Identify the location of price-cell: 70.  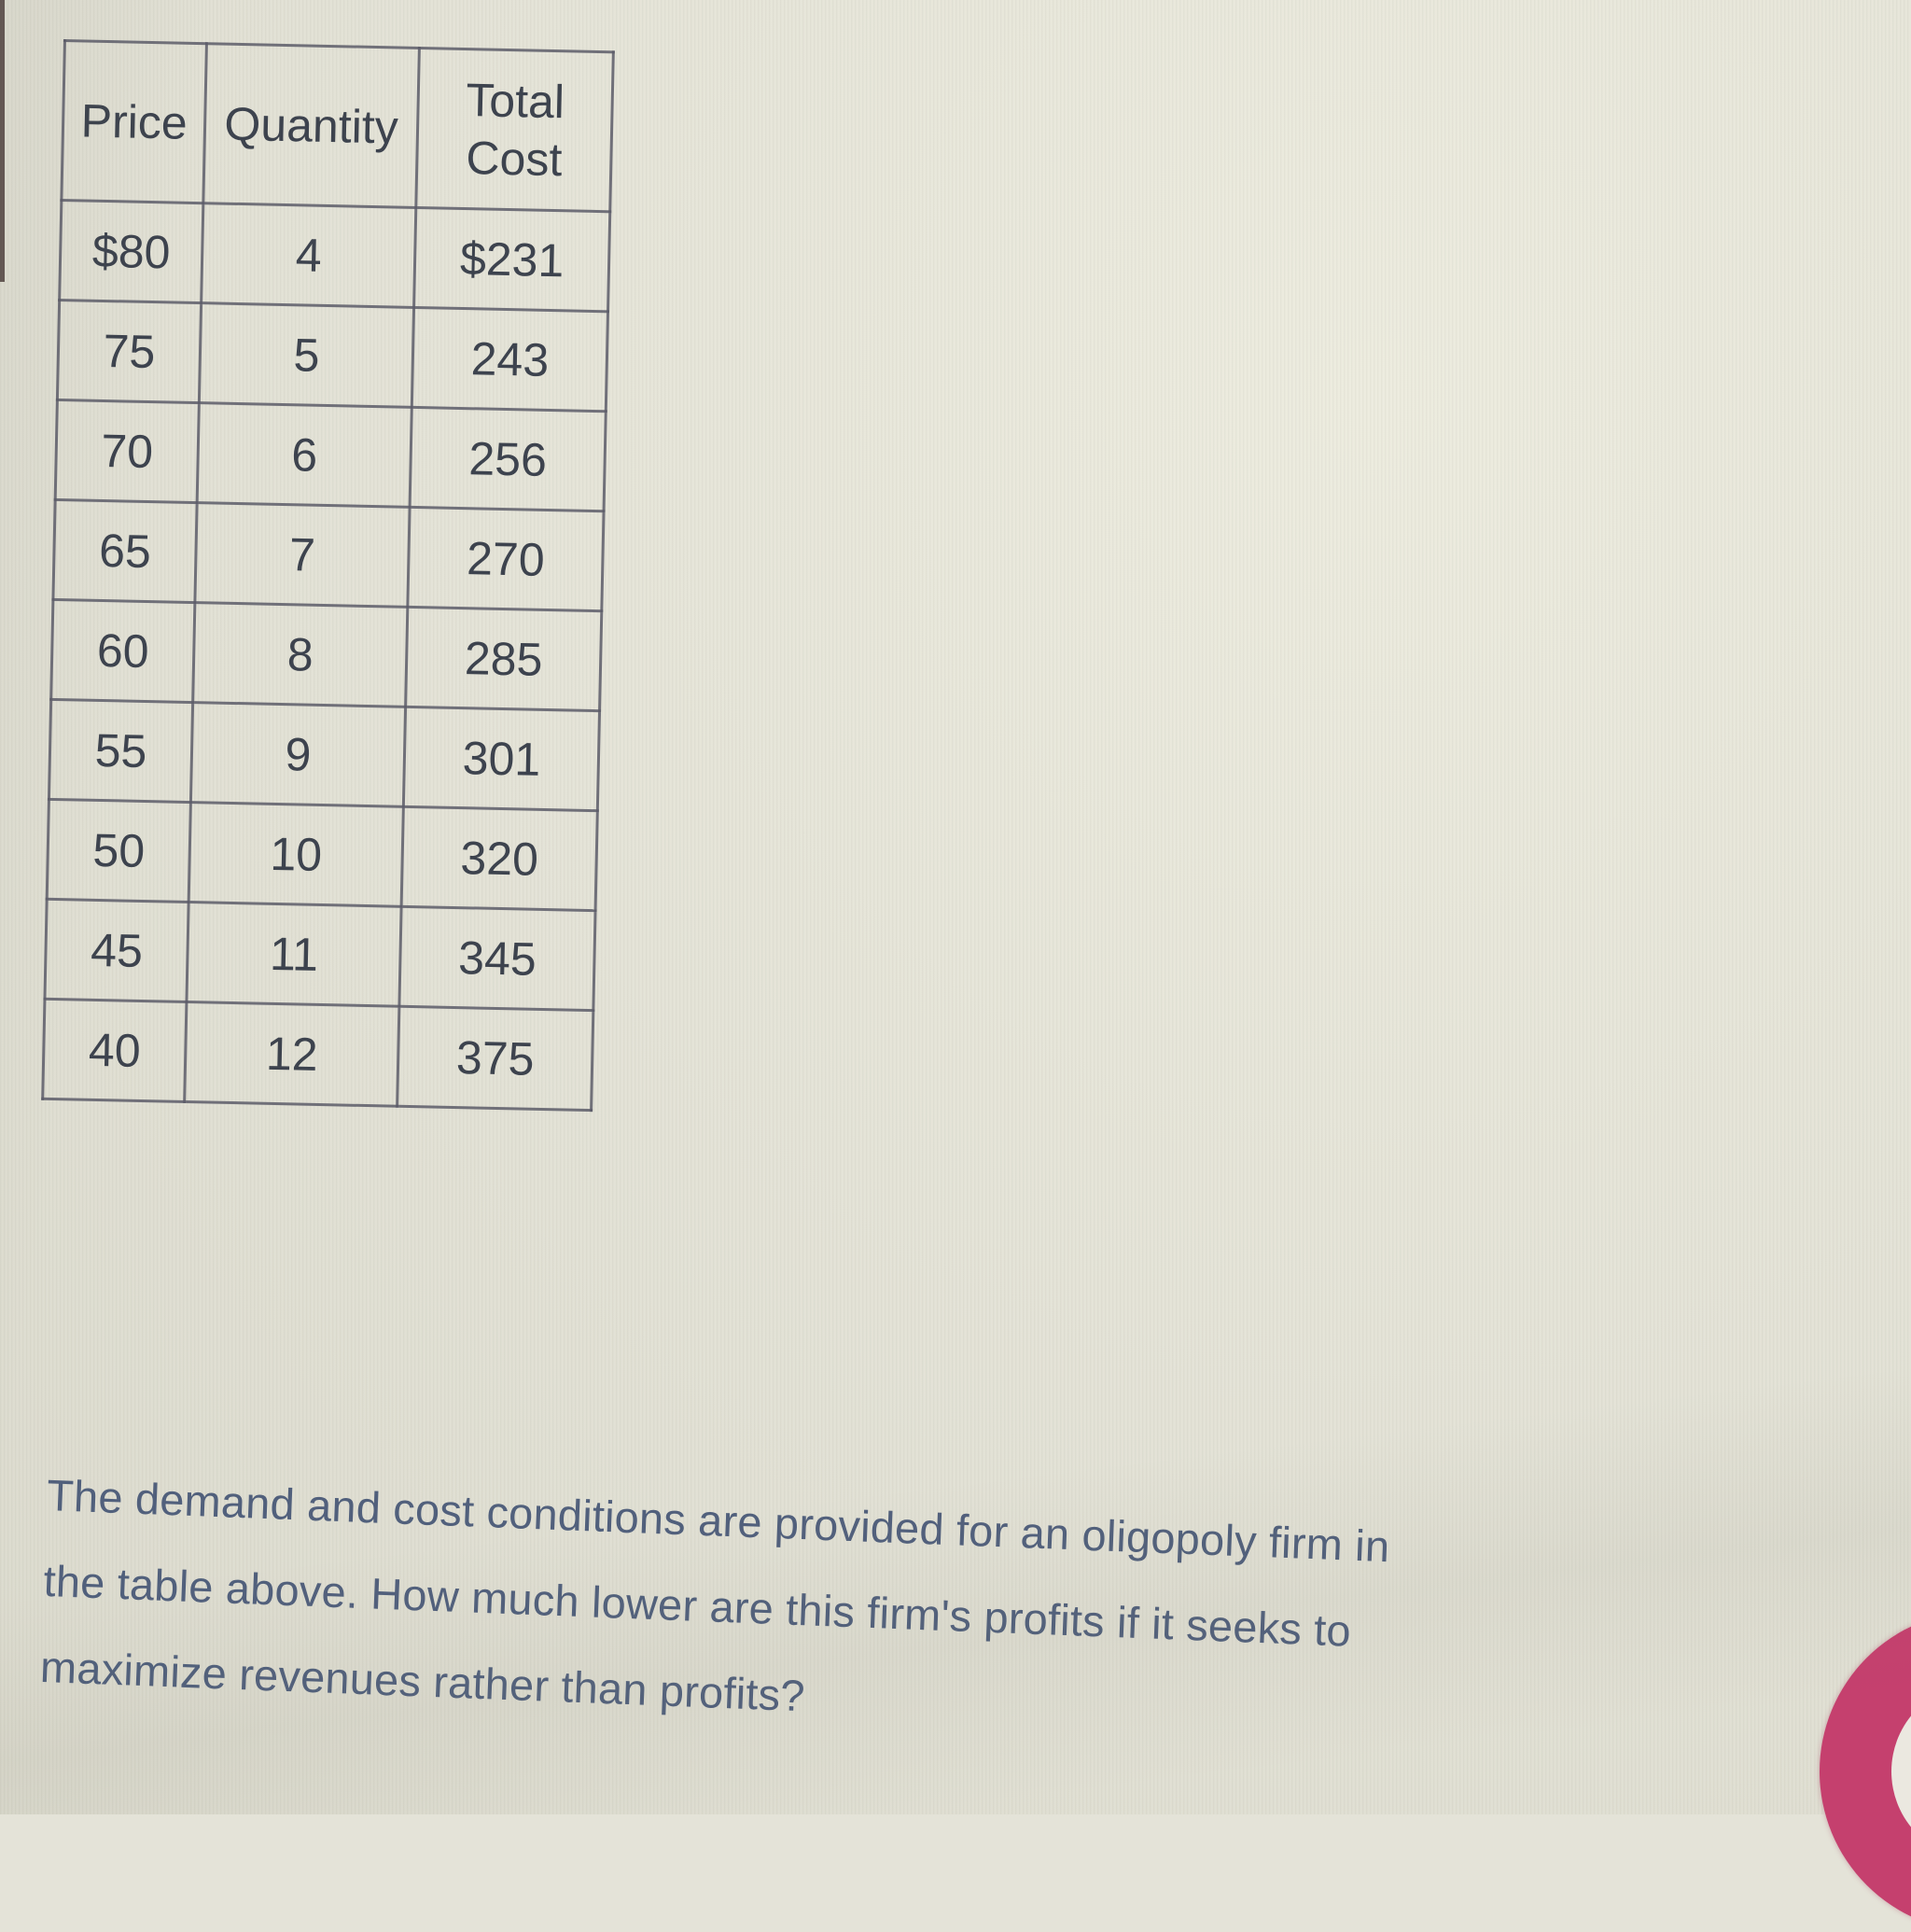
(128, 451).